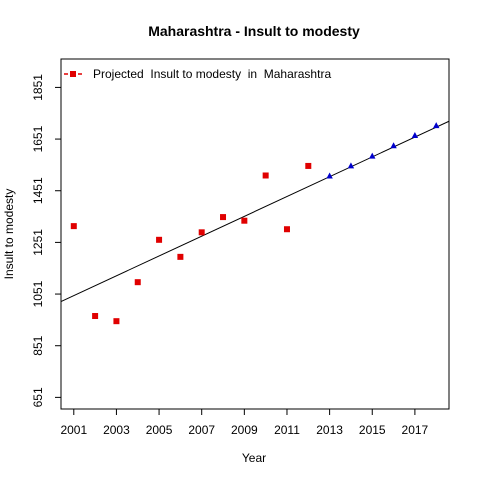 Image resolution: width=480 pixels, height=480 pixels. What do you see at coordinates (38, 87) in the screenshot?
I see `y-tick-label: 1851` at bounding box center [38, 87].